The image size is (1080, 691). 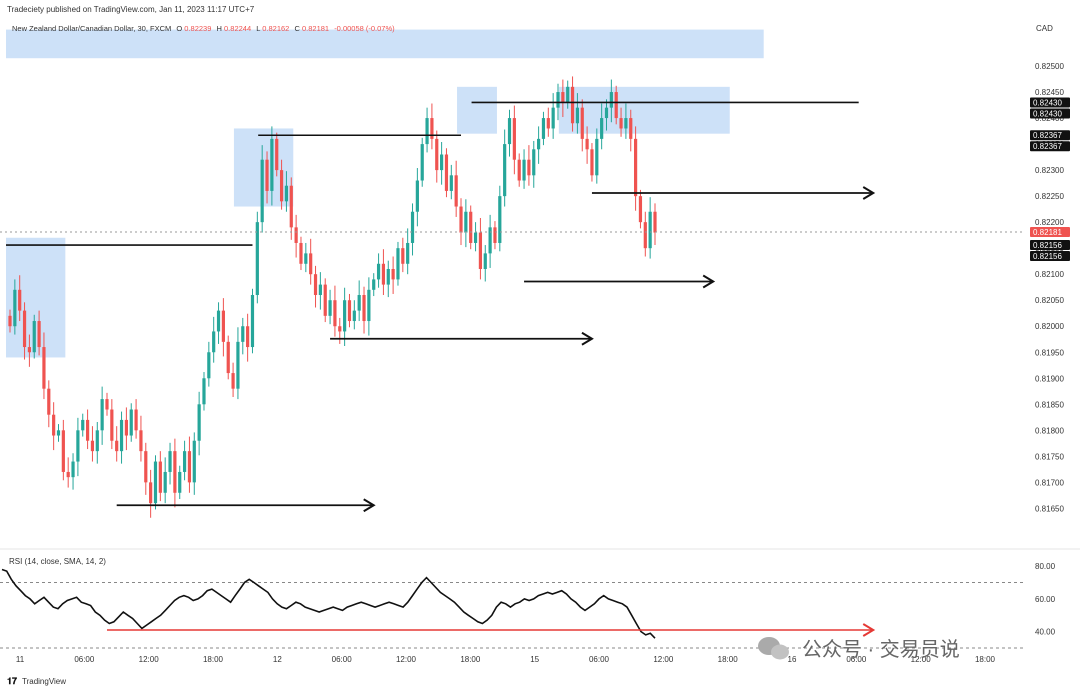 What do you see at coordinates (1047, 245) in the screenshot?
I see `price-badge-label: 0.82156` at bounding box center [1047, 245].